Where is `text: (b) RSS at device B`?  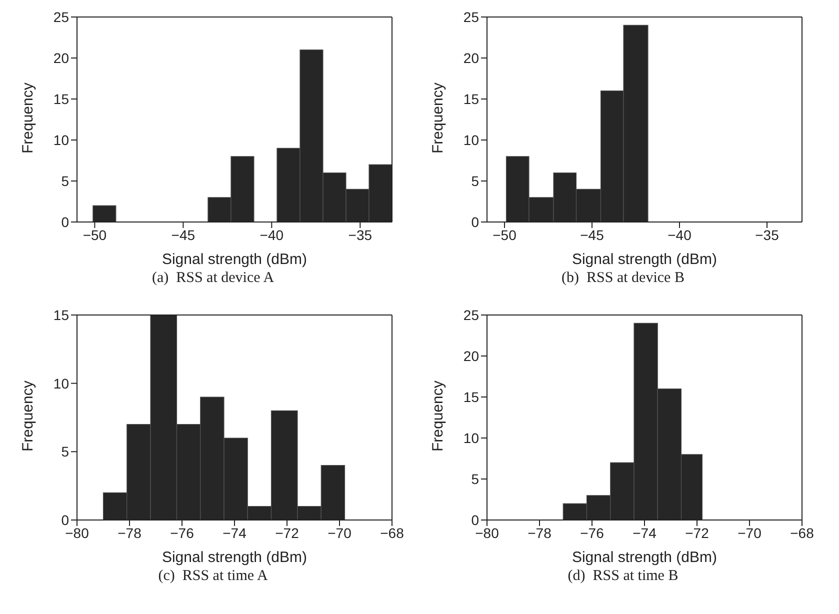 text: (b) RSS at device B is located at coordinates (623, 278).